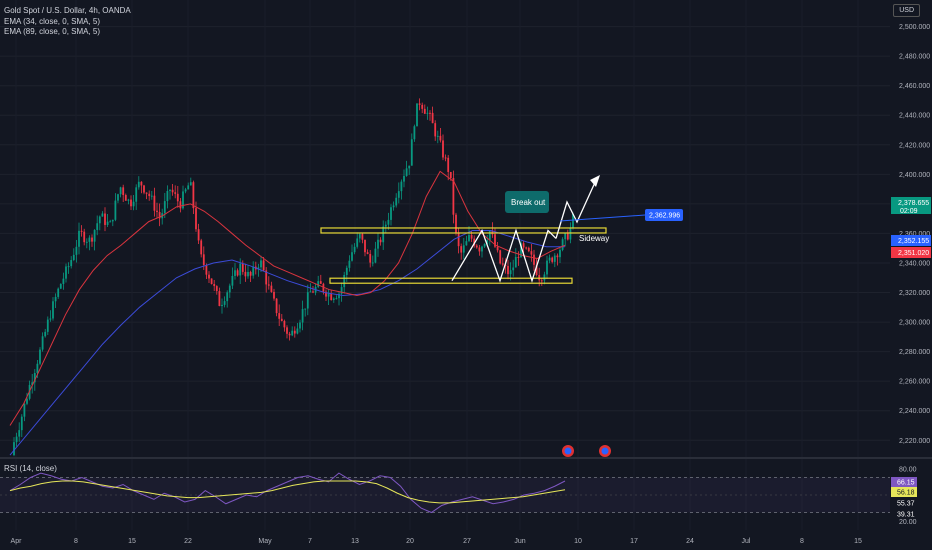 This screenshot has height=550, width=932. I want to click on breakout-arrow-path, so click(576, 208).